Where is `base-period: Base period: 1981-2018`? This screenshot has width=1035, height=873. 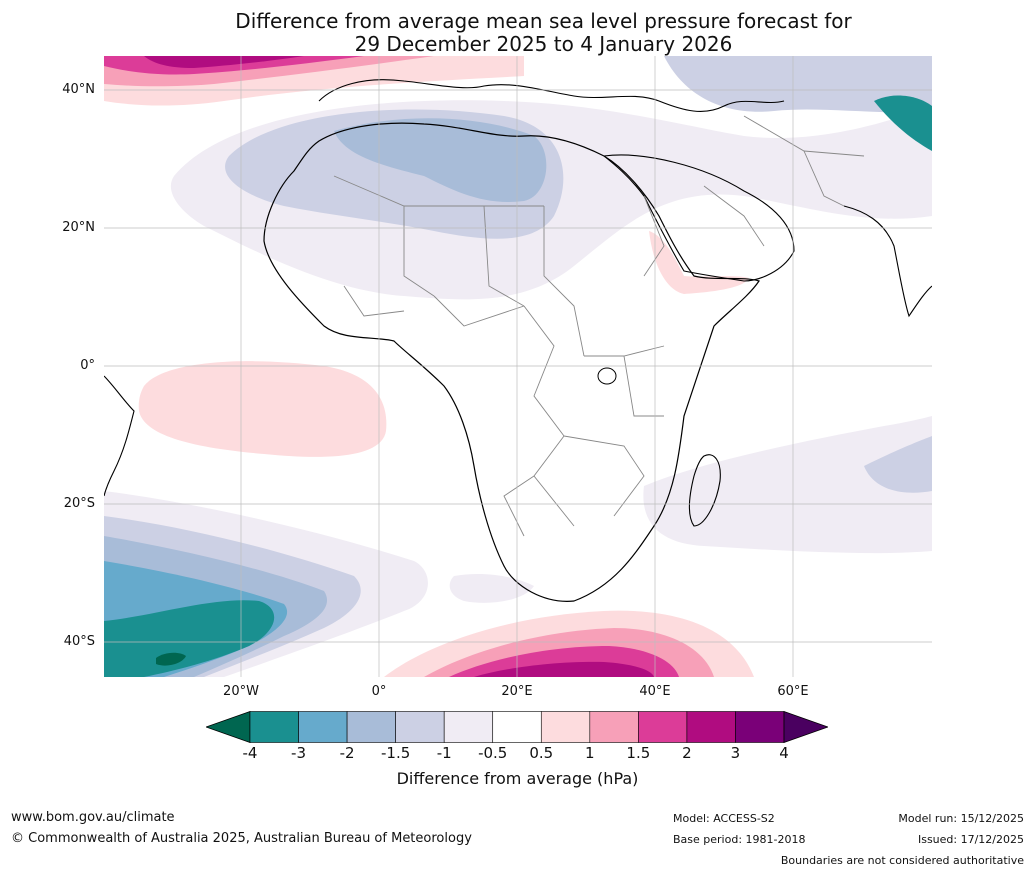
base-period: Base period: 1981-2018 is located at coordinates (739, 839).